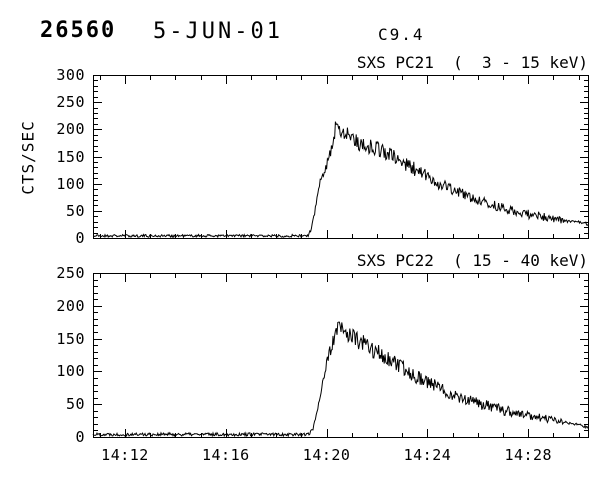 The image size is (600, 480). I want to click on x-tick-label: 14:20, so click(326, 455).